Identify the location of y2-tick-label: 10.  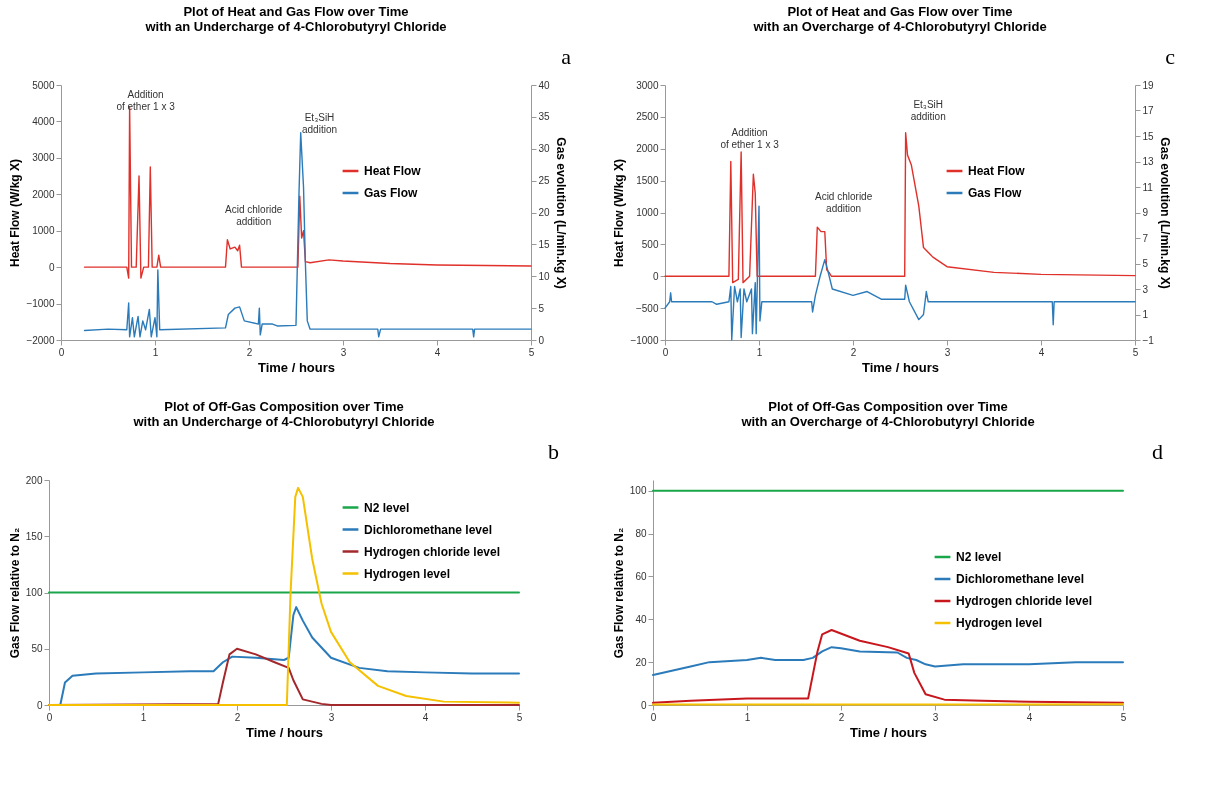
(544, 276).